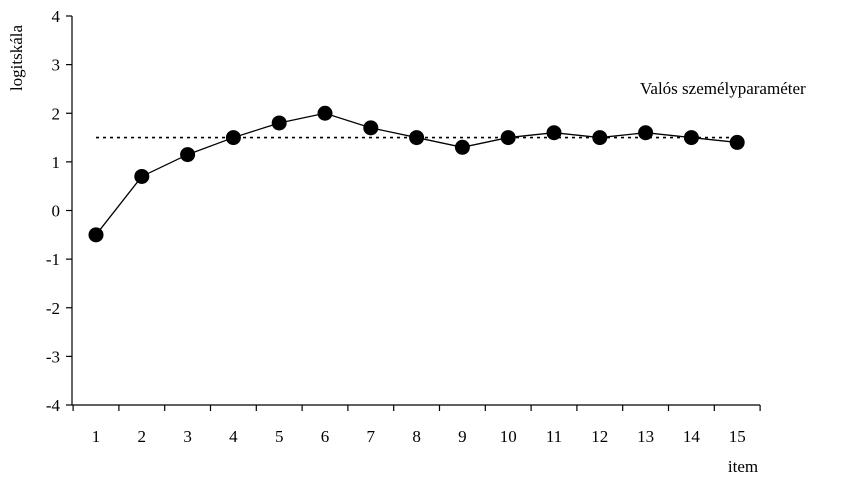 This screenshot has width=853, height=481. What do you see at coordinates (56, 162) in the screenshot?
I see `y-tick-label: 1` at bounding box center [56, 162].